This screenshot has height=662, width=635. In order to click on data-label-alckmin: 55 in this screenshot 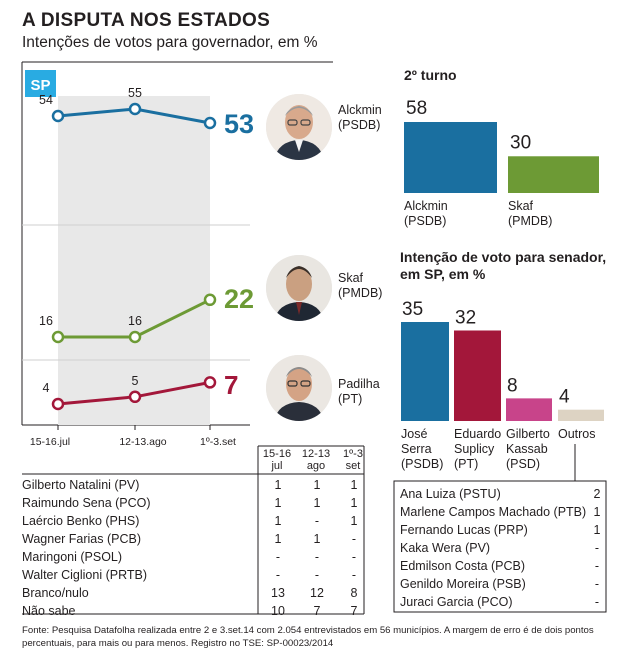, I will do `click(135, 93)`.